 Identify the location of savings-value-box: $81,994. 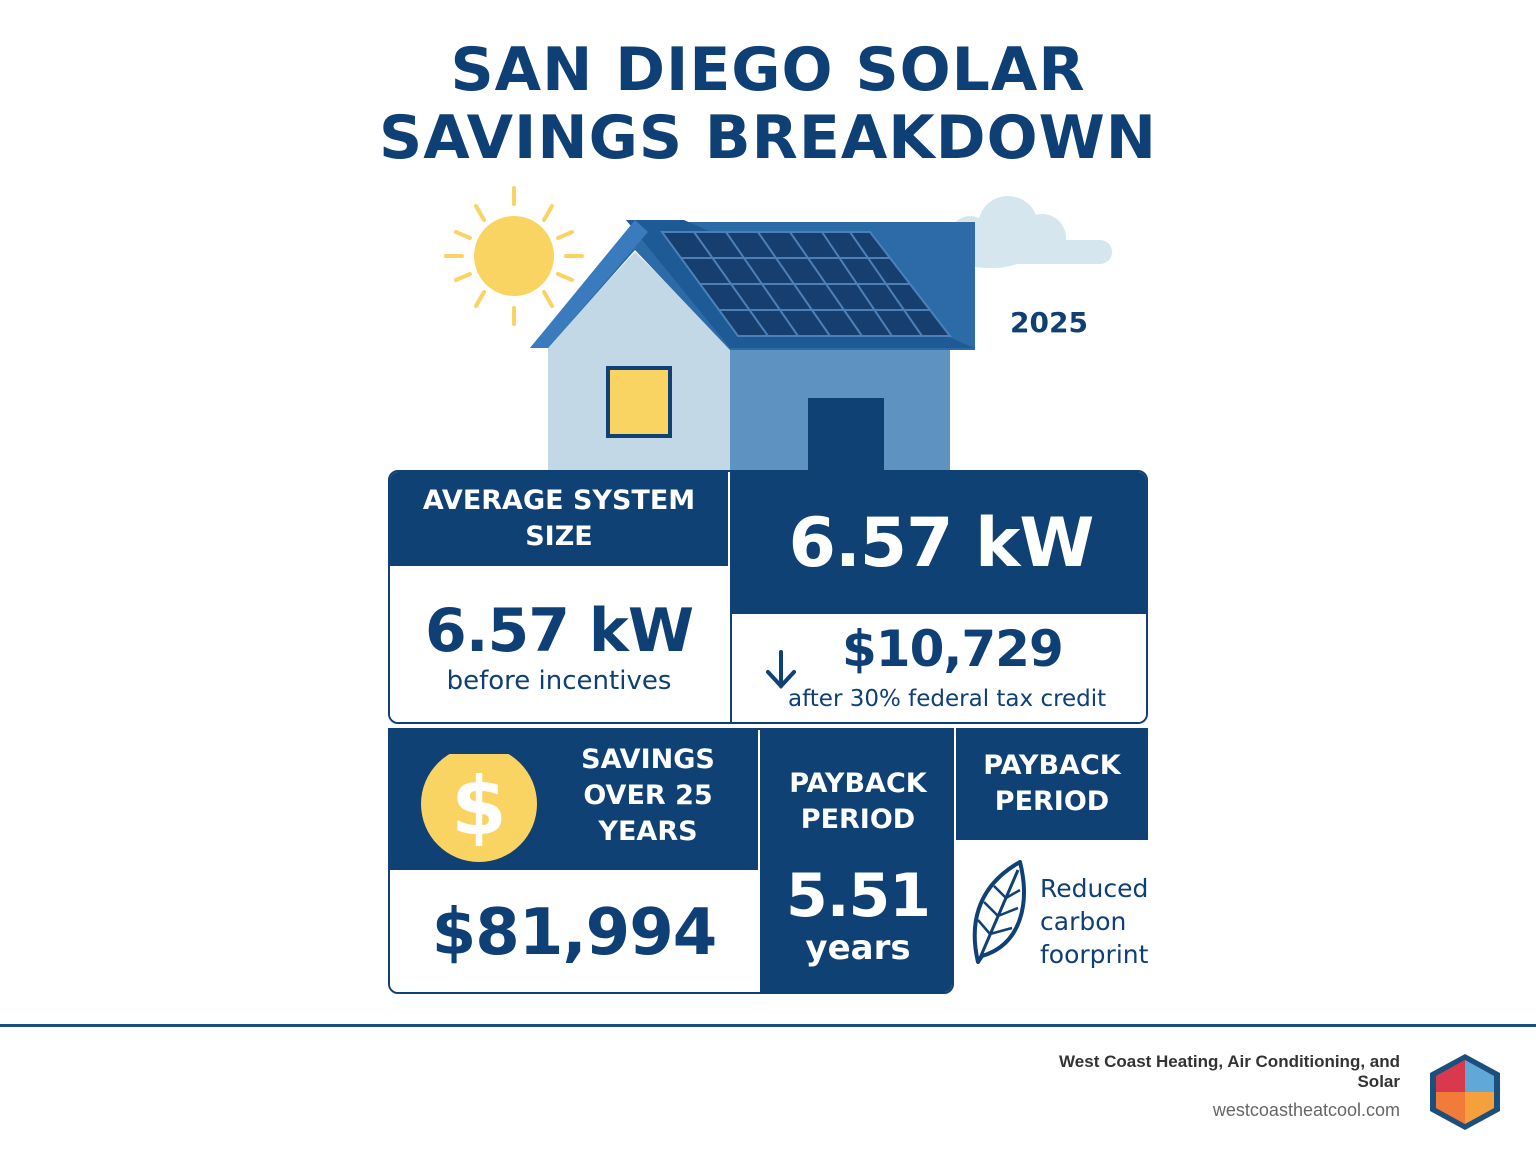
(574, 931).